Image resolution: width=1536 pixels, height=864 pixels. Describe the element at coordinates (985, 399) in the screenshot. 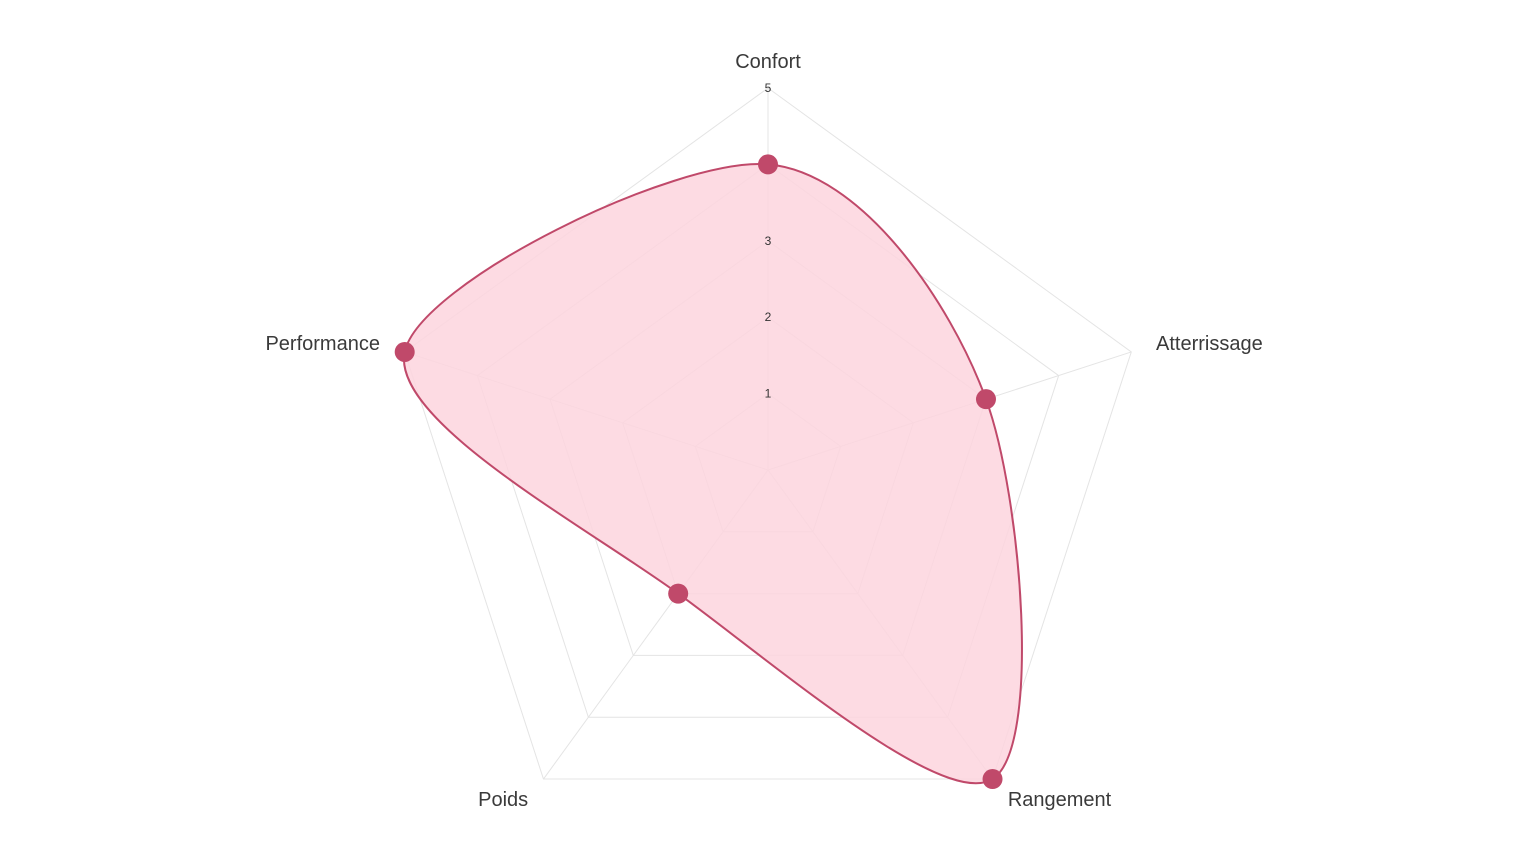

I see `data-point-atterrissage` at that location.